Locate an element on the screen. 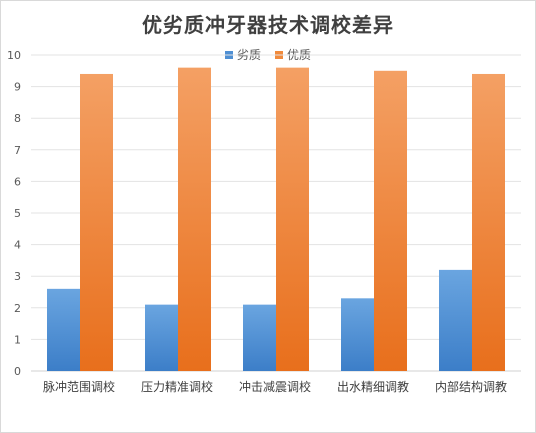 This screenshot has width=536, height=433. x-category-label-1: 压力精准调校 is located at coordinates (177, 386).